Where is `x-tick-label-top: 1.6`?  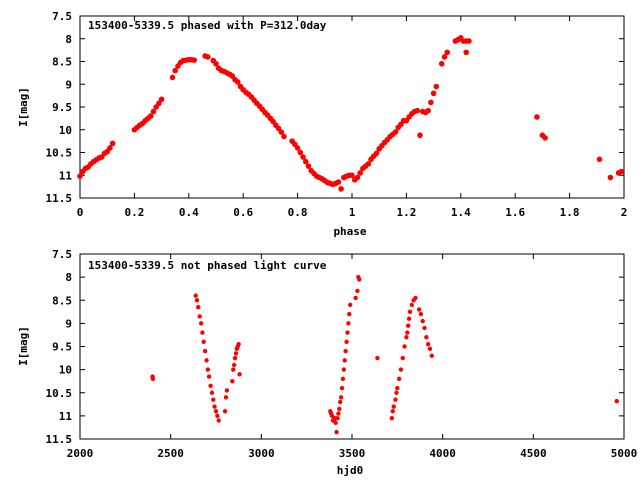
x-tick-label-top: 1.6 is located at coordinates (515, 212).